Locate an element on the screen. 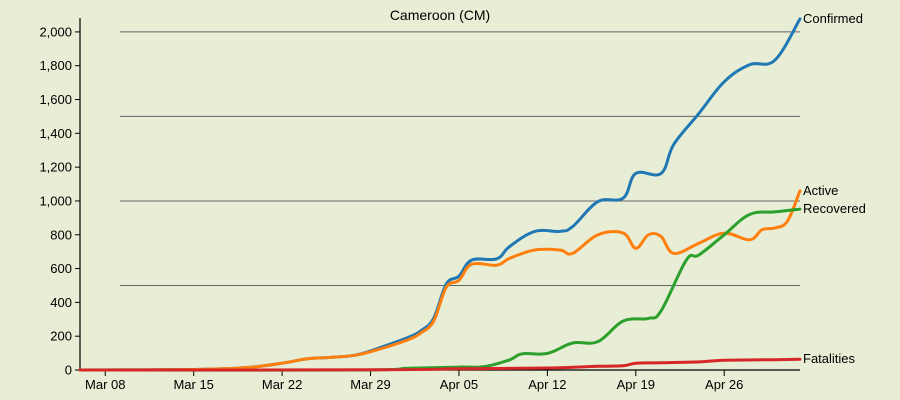  series-label-confirmed: Confirmed is located at coordinates (833, 18).